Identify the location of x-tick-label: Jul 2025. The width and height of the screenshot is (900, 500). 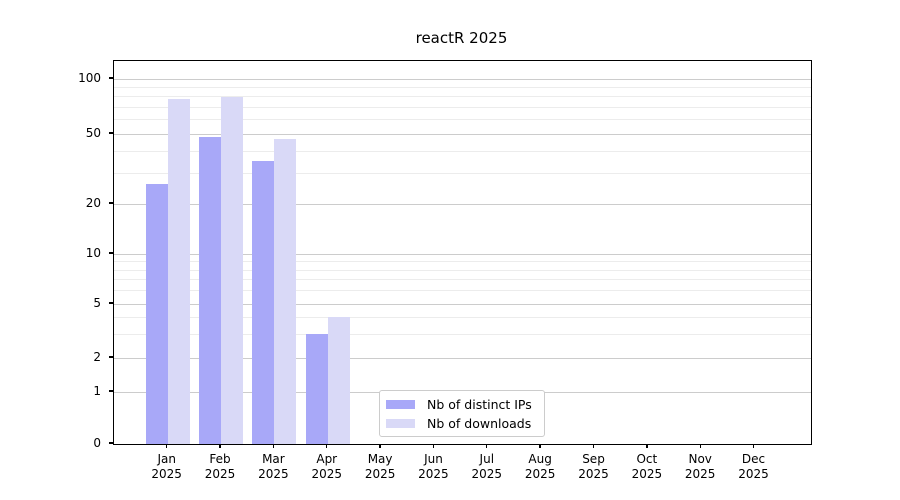
(487, 466).